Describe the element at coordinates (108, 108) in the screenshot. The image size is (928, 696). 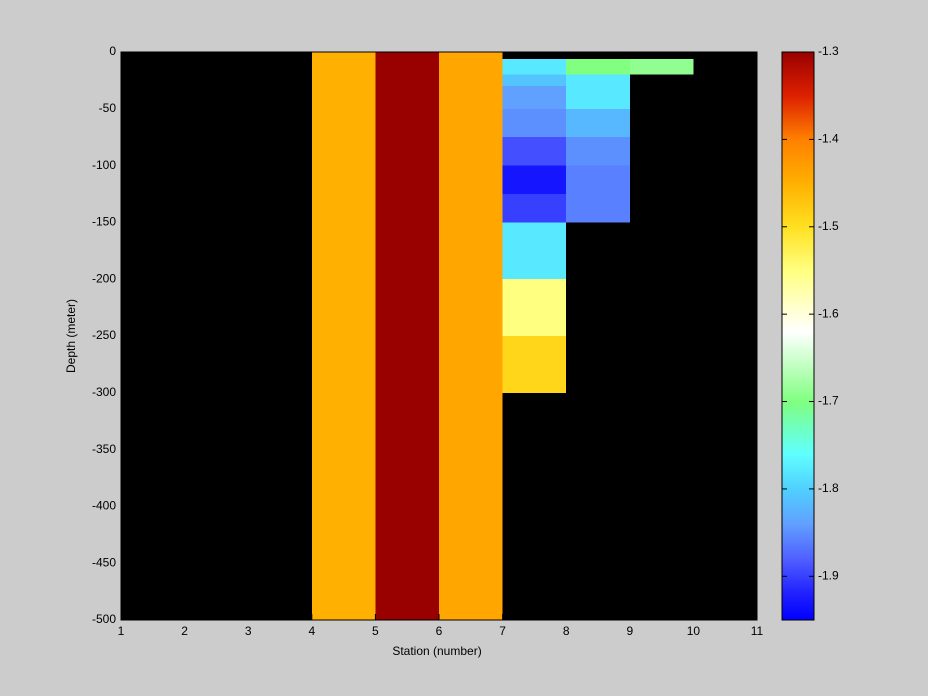
I see `y-tick-label: -50` at that location.